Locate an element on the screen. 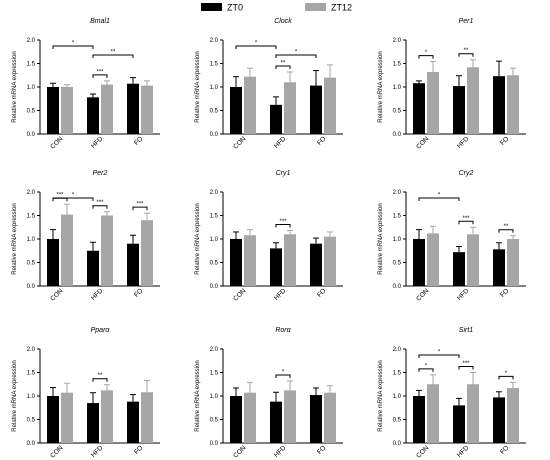  panel-title: Per2 is located at coordinates (100, 173).